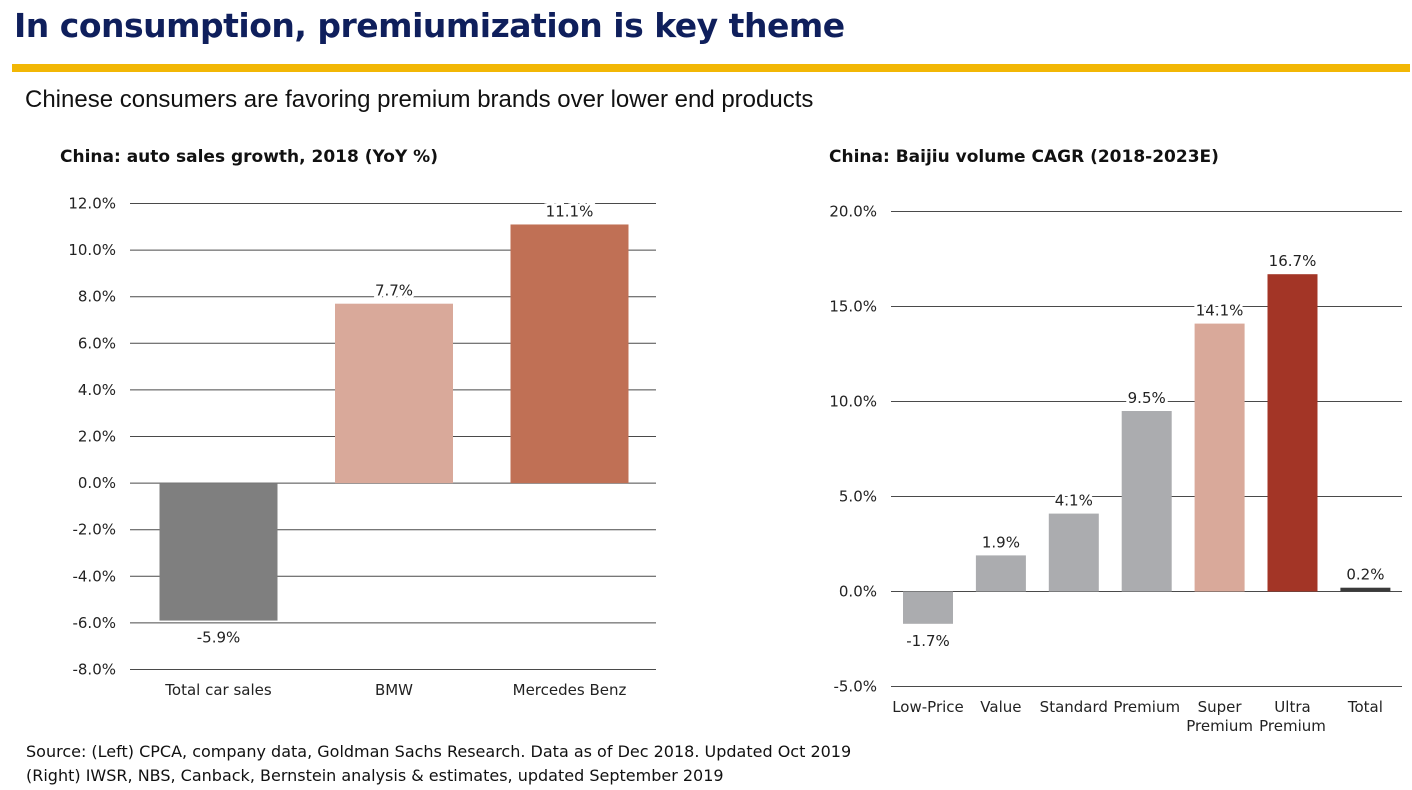 The image size is (1412, 790). I want to click on baijiu-y-tick-label: 0.0%, so click(858, 592).